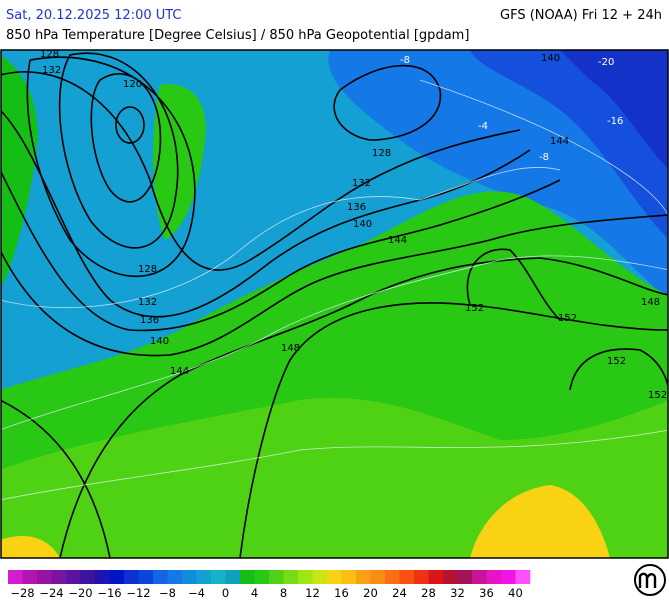 The height and width of the screenshot is (604, 669). Describe the element at coordinates (138, 593) in the screenshot. I see `colorbar-label: −12` at that location.